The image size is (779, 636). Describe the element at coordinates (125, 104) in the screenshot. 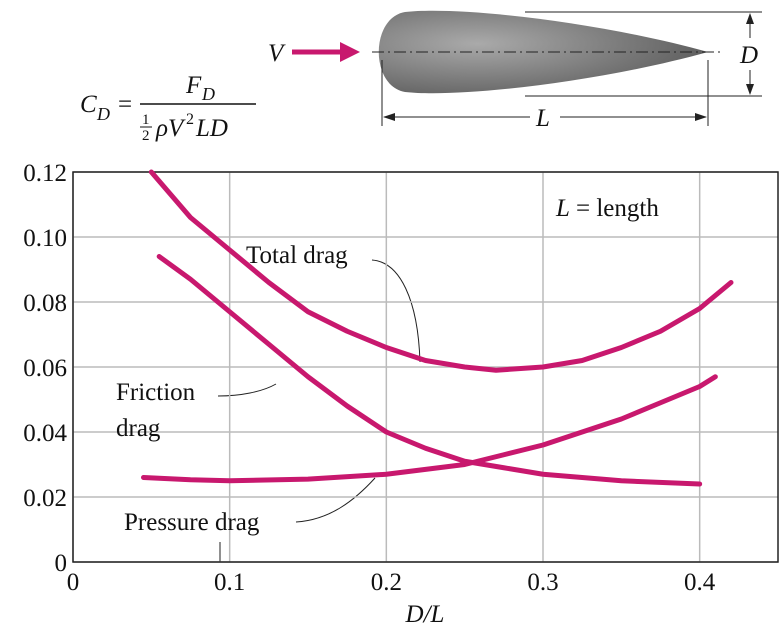

I see `formula: =` at that location.